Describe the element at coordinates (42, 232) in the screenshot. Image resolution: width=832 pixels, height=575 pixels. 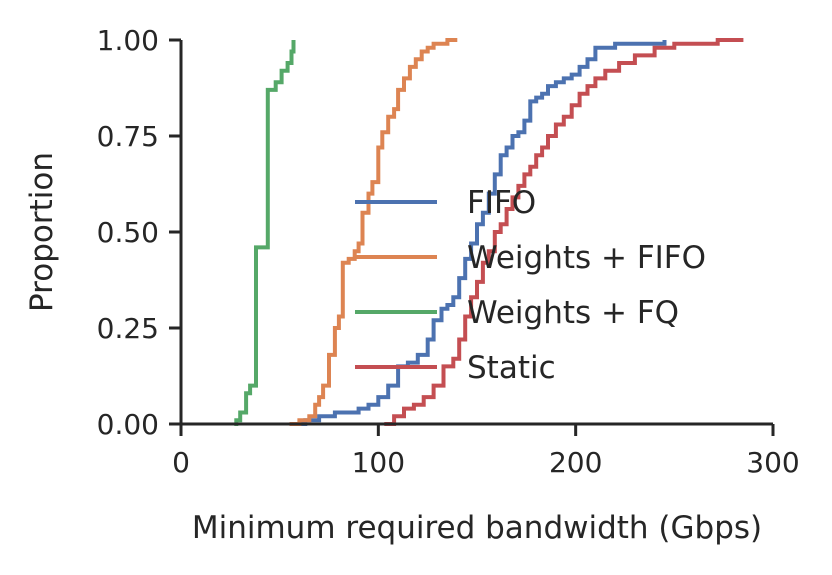
I see `y-axis-label: Proportion` at that location.